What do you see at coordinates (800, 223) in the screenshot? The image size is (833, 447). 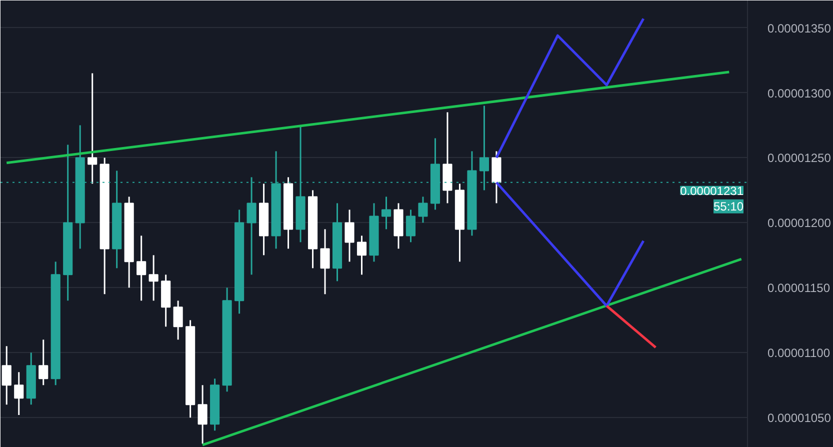 I see `y-tick-label: 0.00001200` at bounding box center [800, 223].